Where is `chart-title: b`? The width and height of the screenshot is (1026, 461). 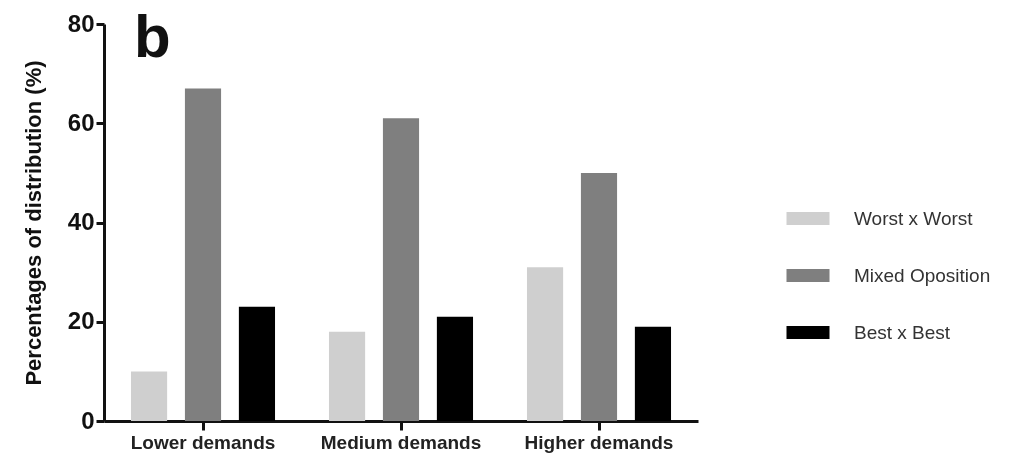
chart-title: b is located at coordinates (152, 36).